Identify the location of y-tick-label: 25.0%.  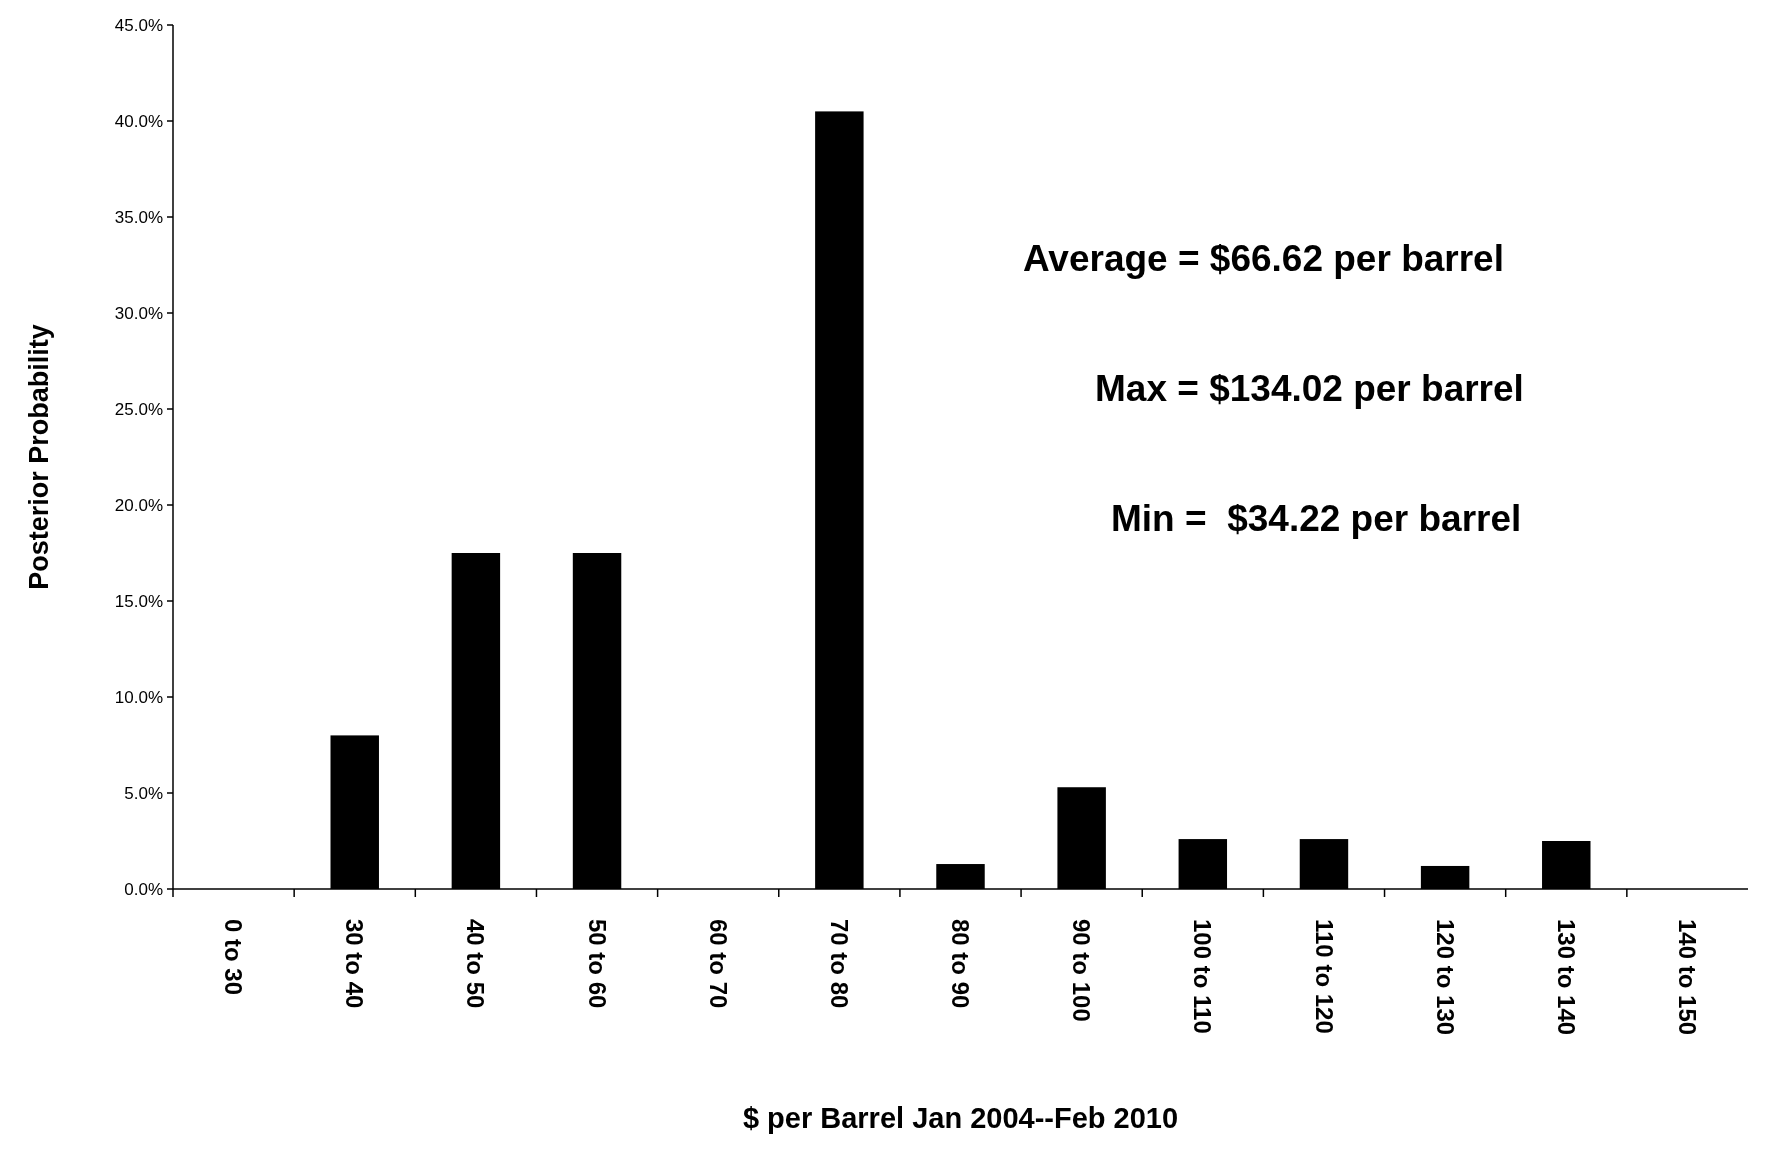
(138, 409).